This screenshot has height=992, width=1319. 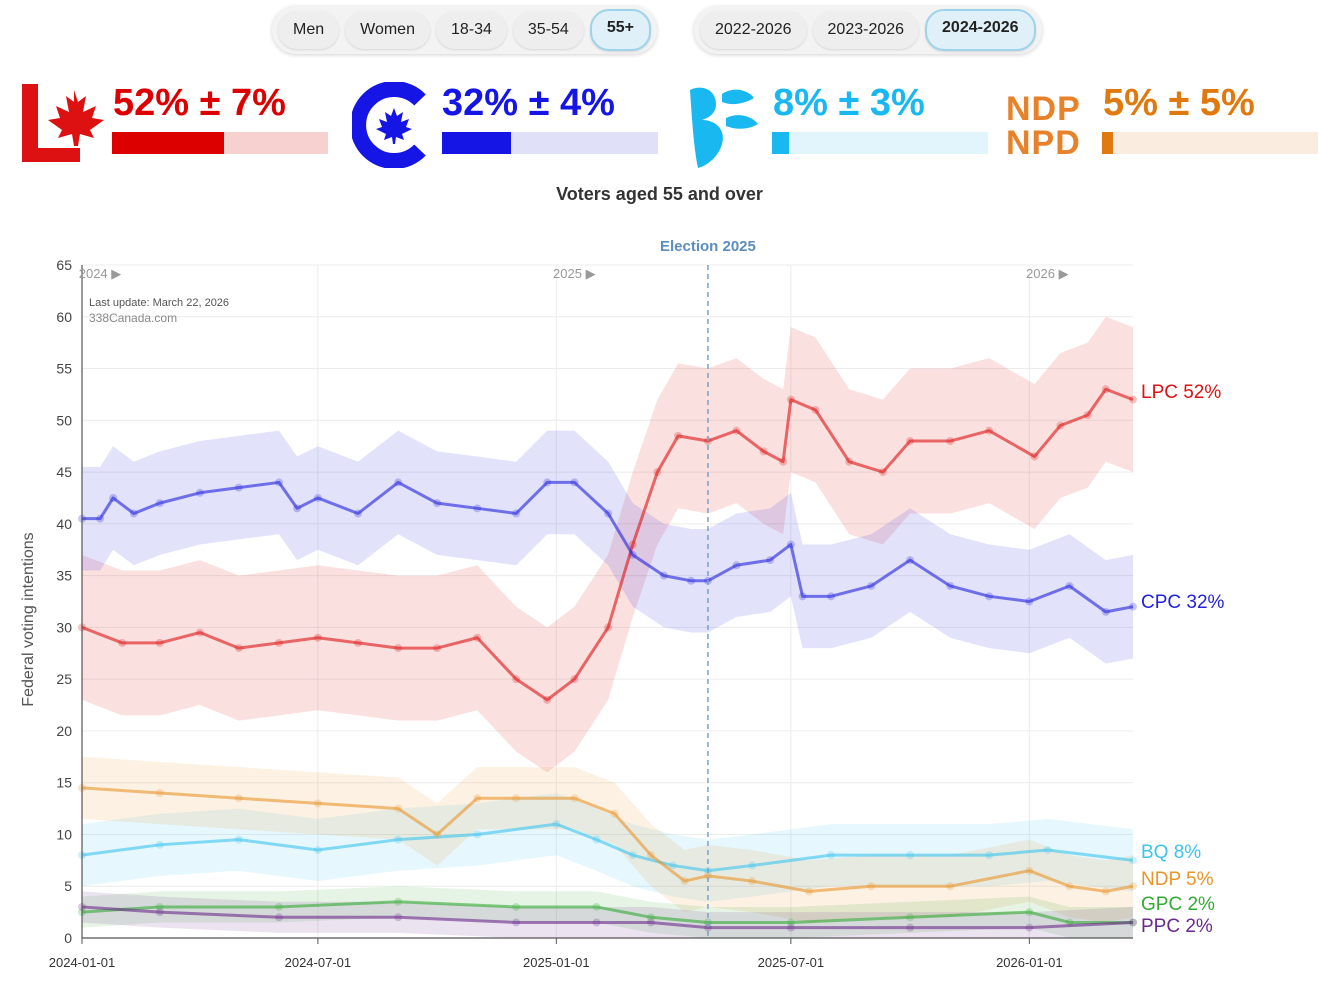 What do you see at coordinates (387, 30) in the screenshot?
I see `filter-women-button: Women` at bounding box center [387, 30].